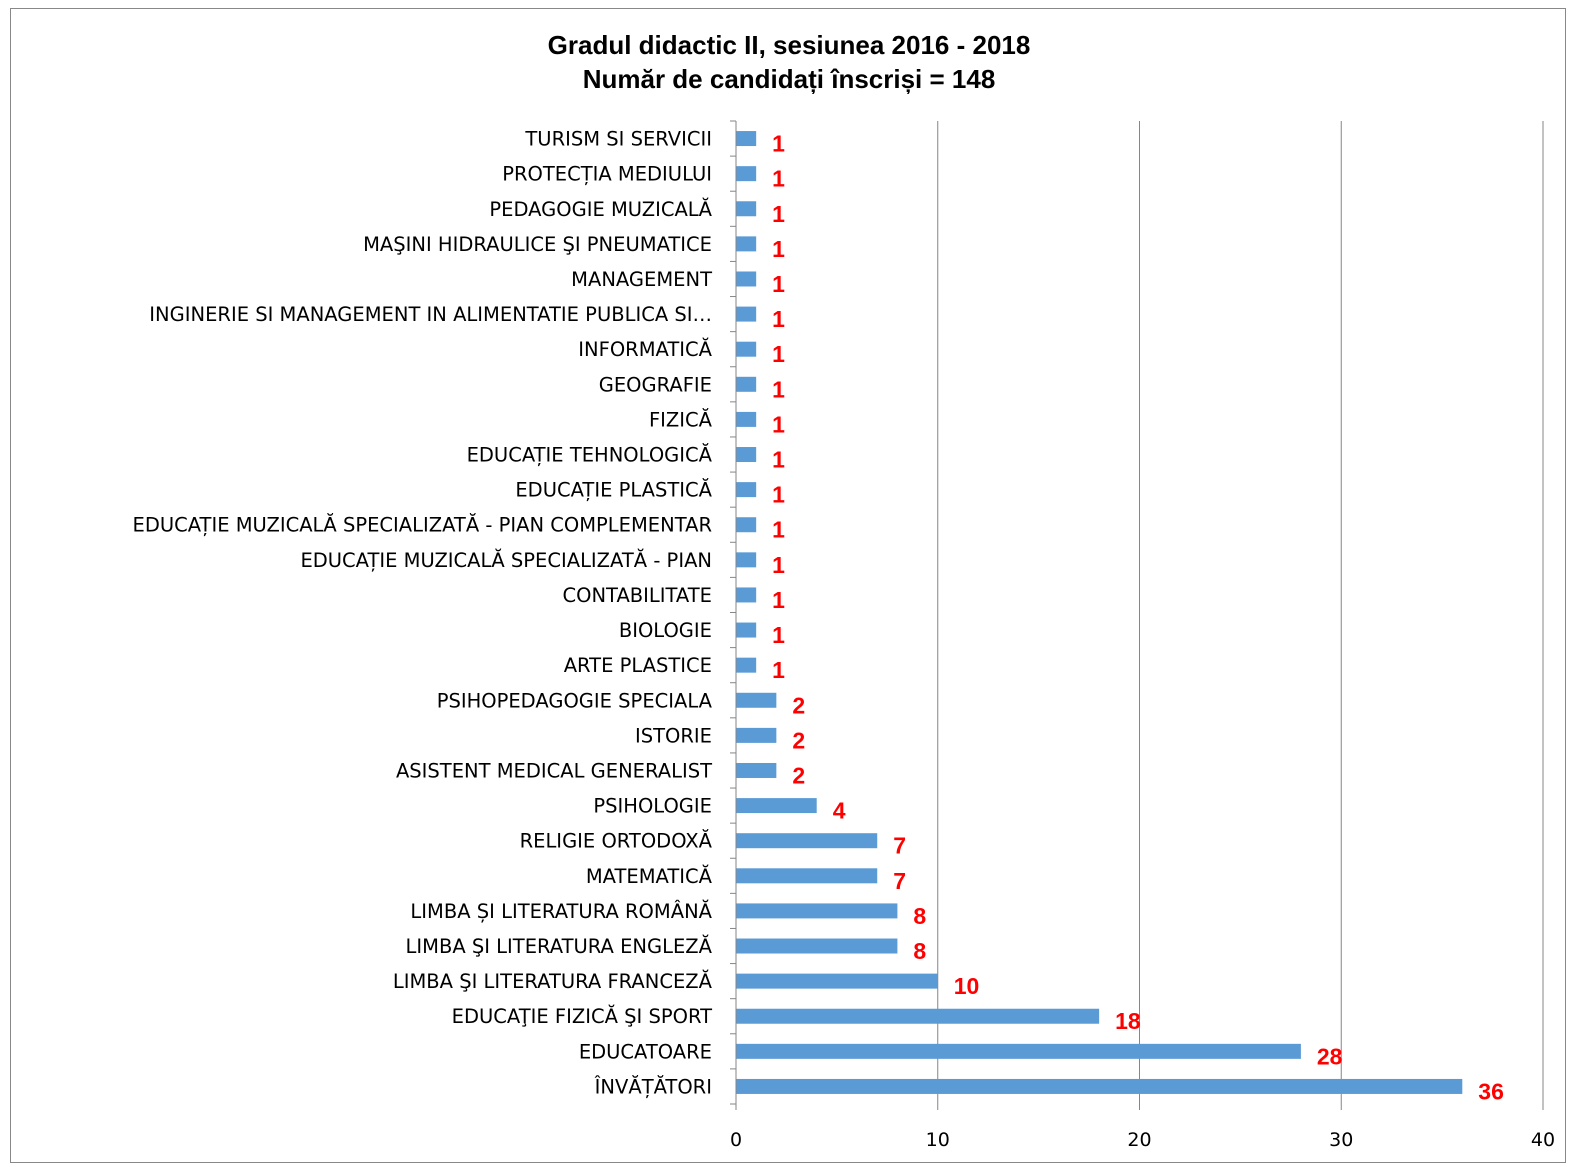 This screenshot has height=1167, width=1578. What do you see at coordinates (655, 384) in the screenshot?
I see `category-label: GEOGRAFIE` at bounding box center [655, 384].